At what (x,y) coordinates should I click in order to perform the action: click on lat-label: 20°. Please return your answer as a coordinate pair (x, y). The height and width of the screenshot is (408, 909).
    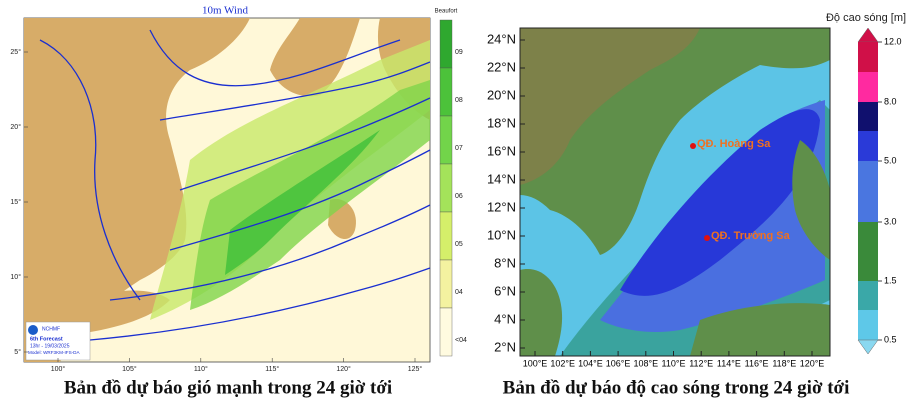
    Looking at the image, I should click on (15, 127).